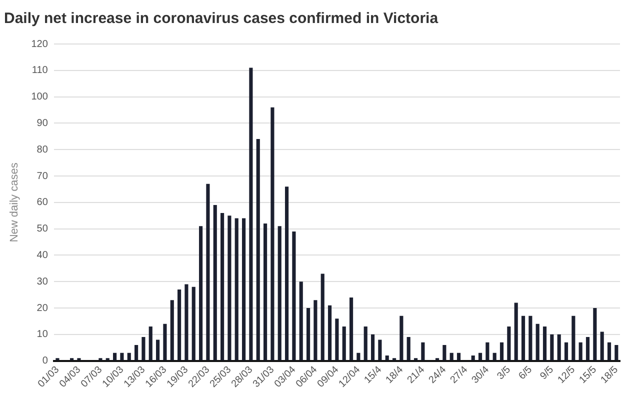 The image size is (640, 397). What do you see at coordinates (42, 308) in the screenshot?
I see `y-tick-label: 20` at bounding box center [42, 308].